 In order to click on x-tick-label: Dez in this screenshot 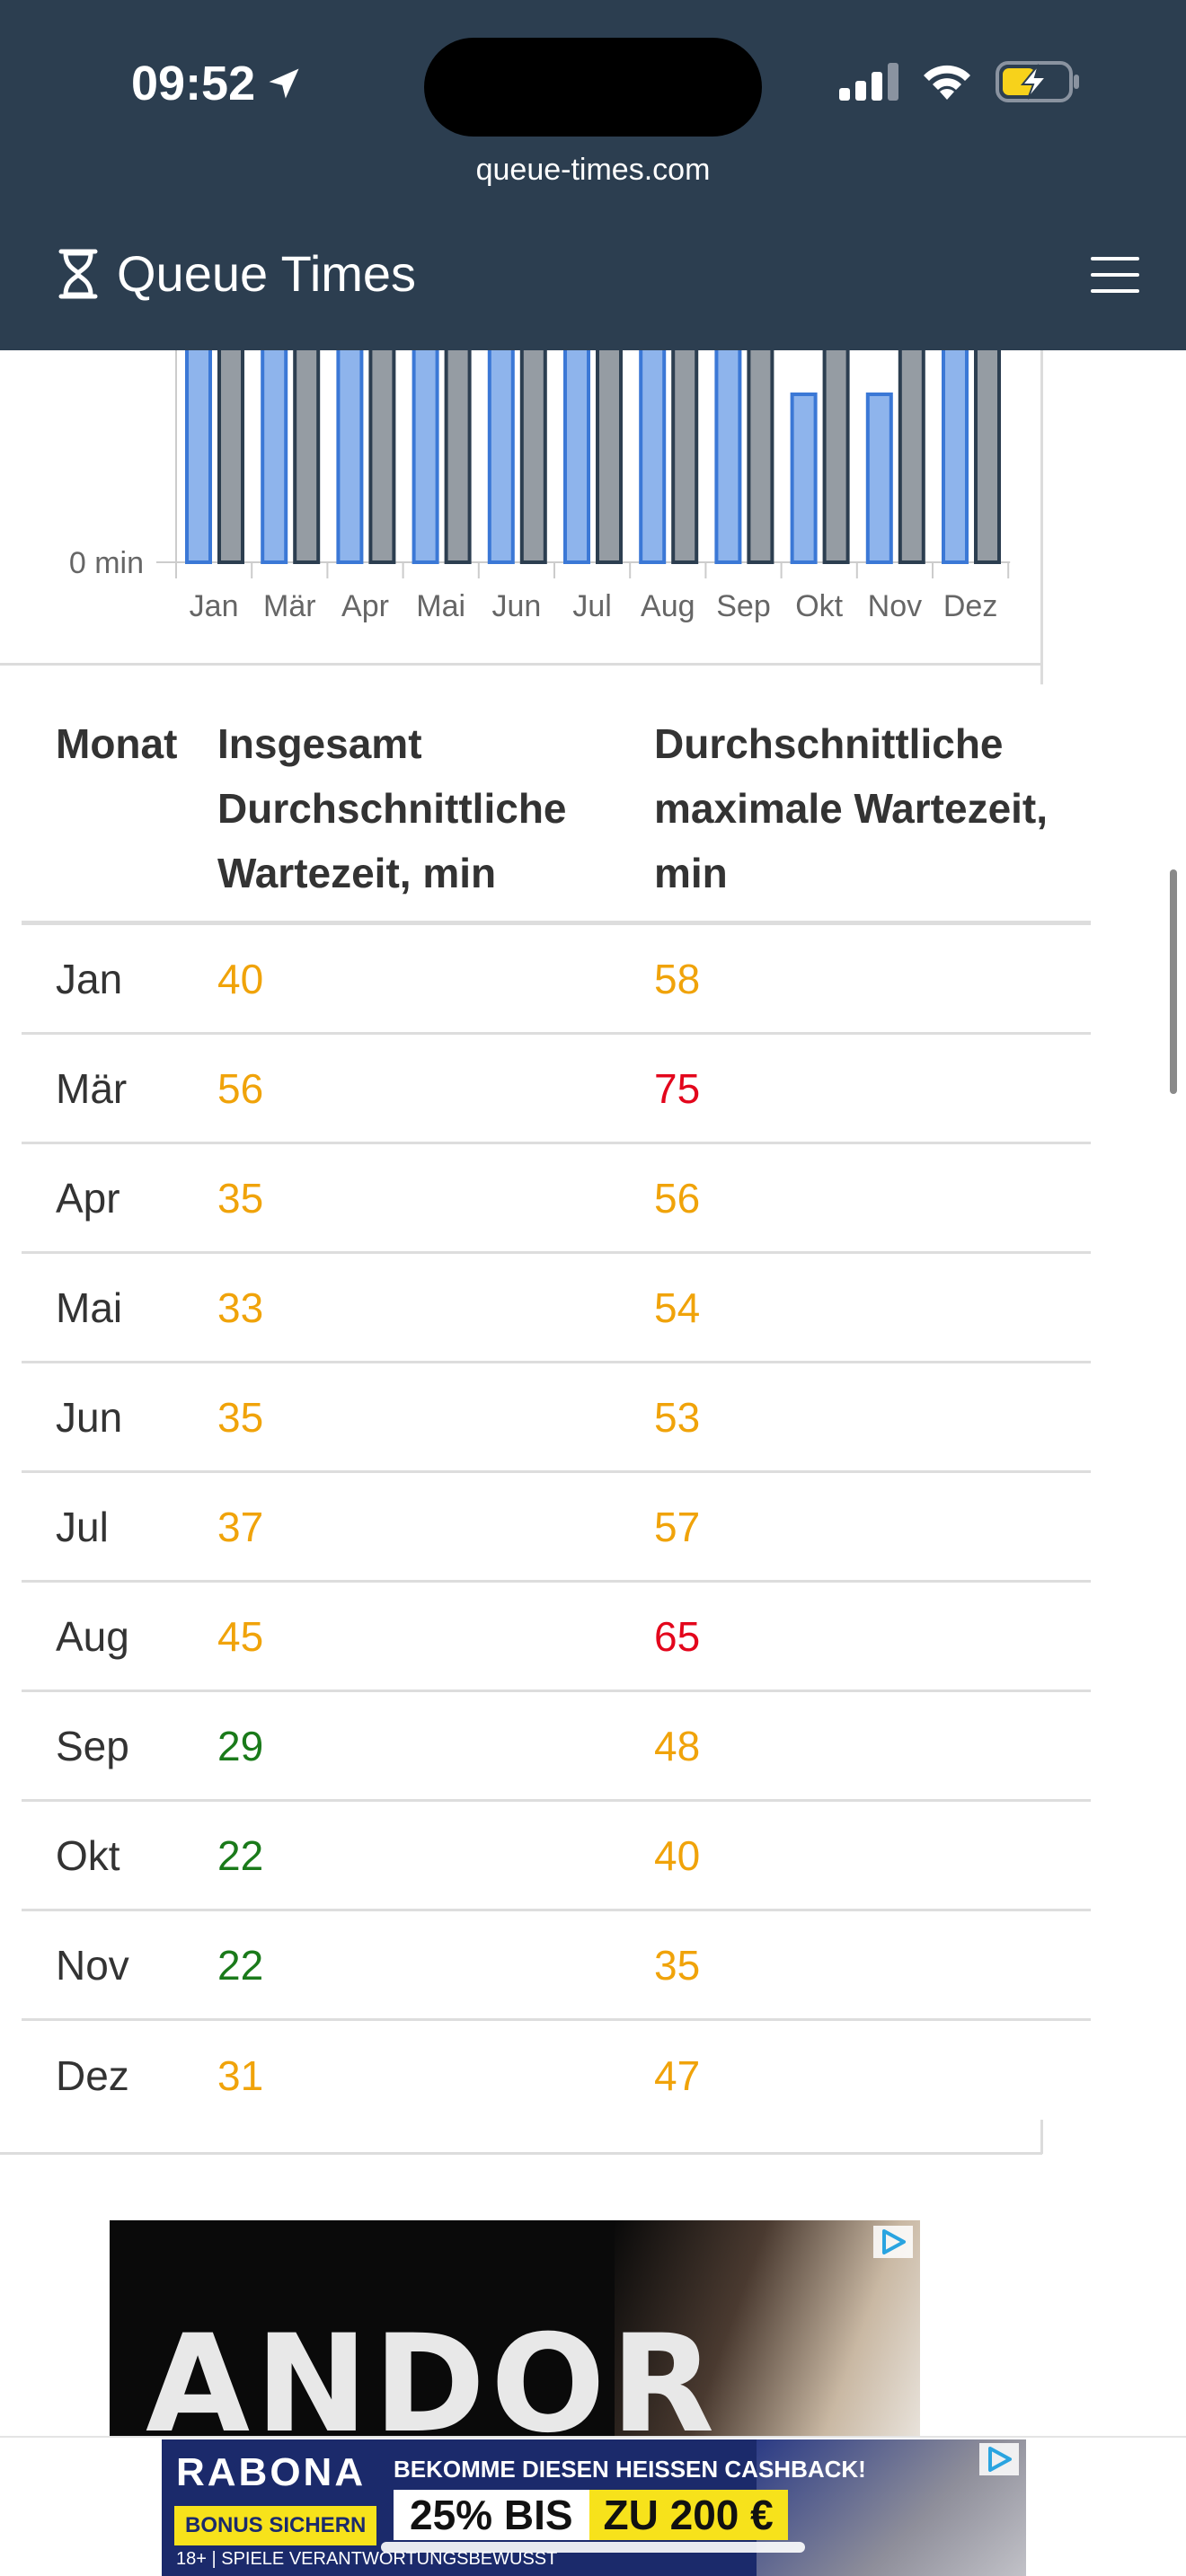, I will do `click(970, 606)`.